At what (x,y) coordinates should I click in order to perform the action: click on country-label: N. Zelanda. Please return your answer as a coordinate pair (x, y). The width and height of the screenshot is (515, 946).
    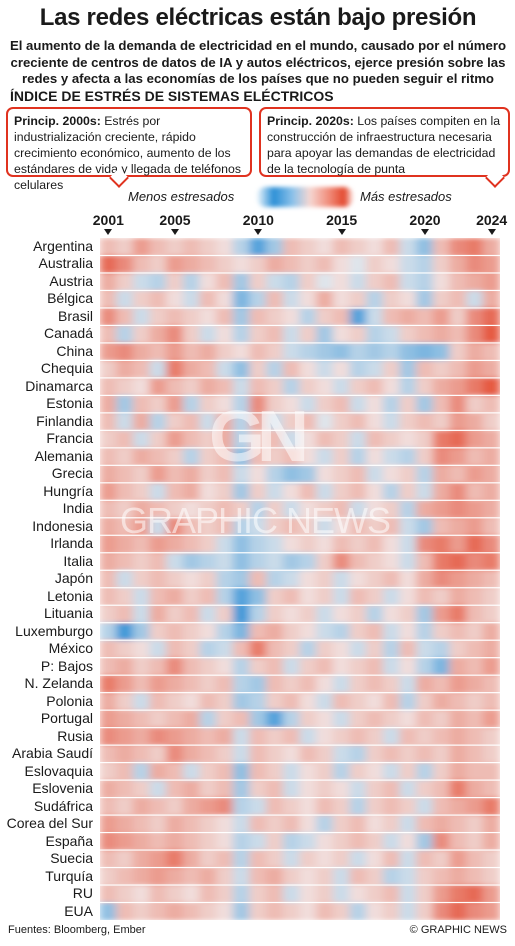
    Looking at the image, I should click on (58, 683).